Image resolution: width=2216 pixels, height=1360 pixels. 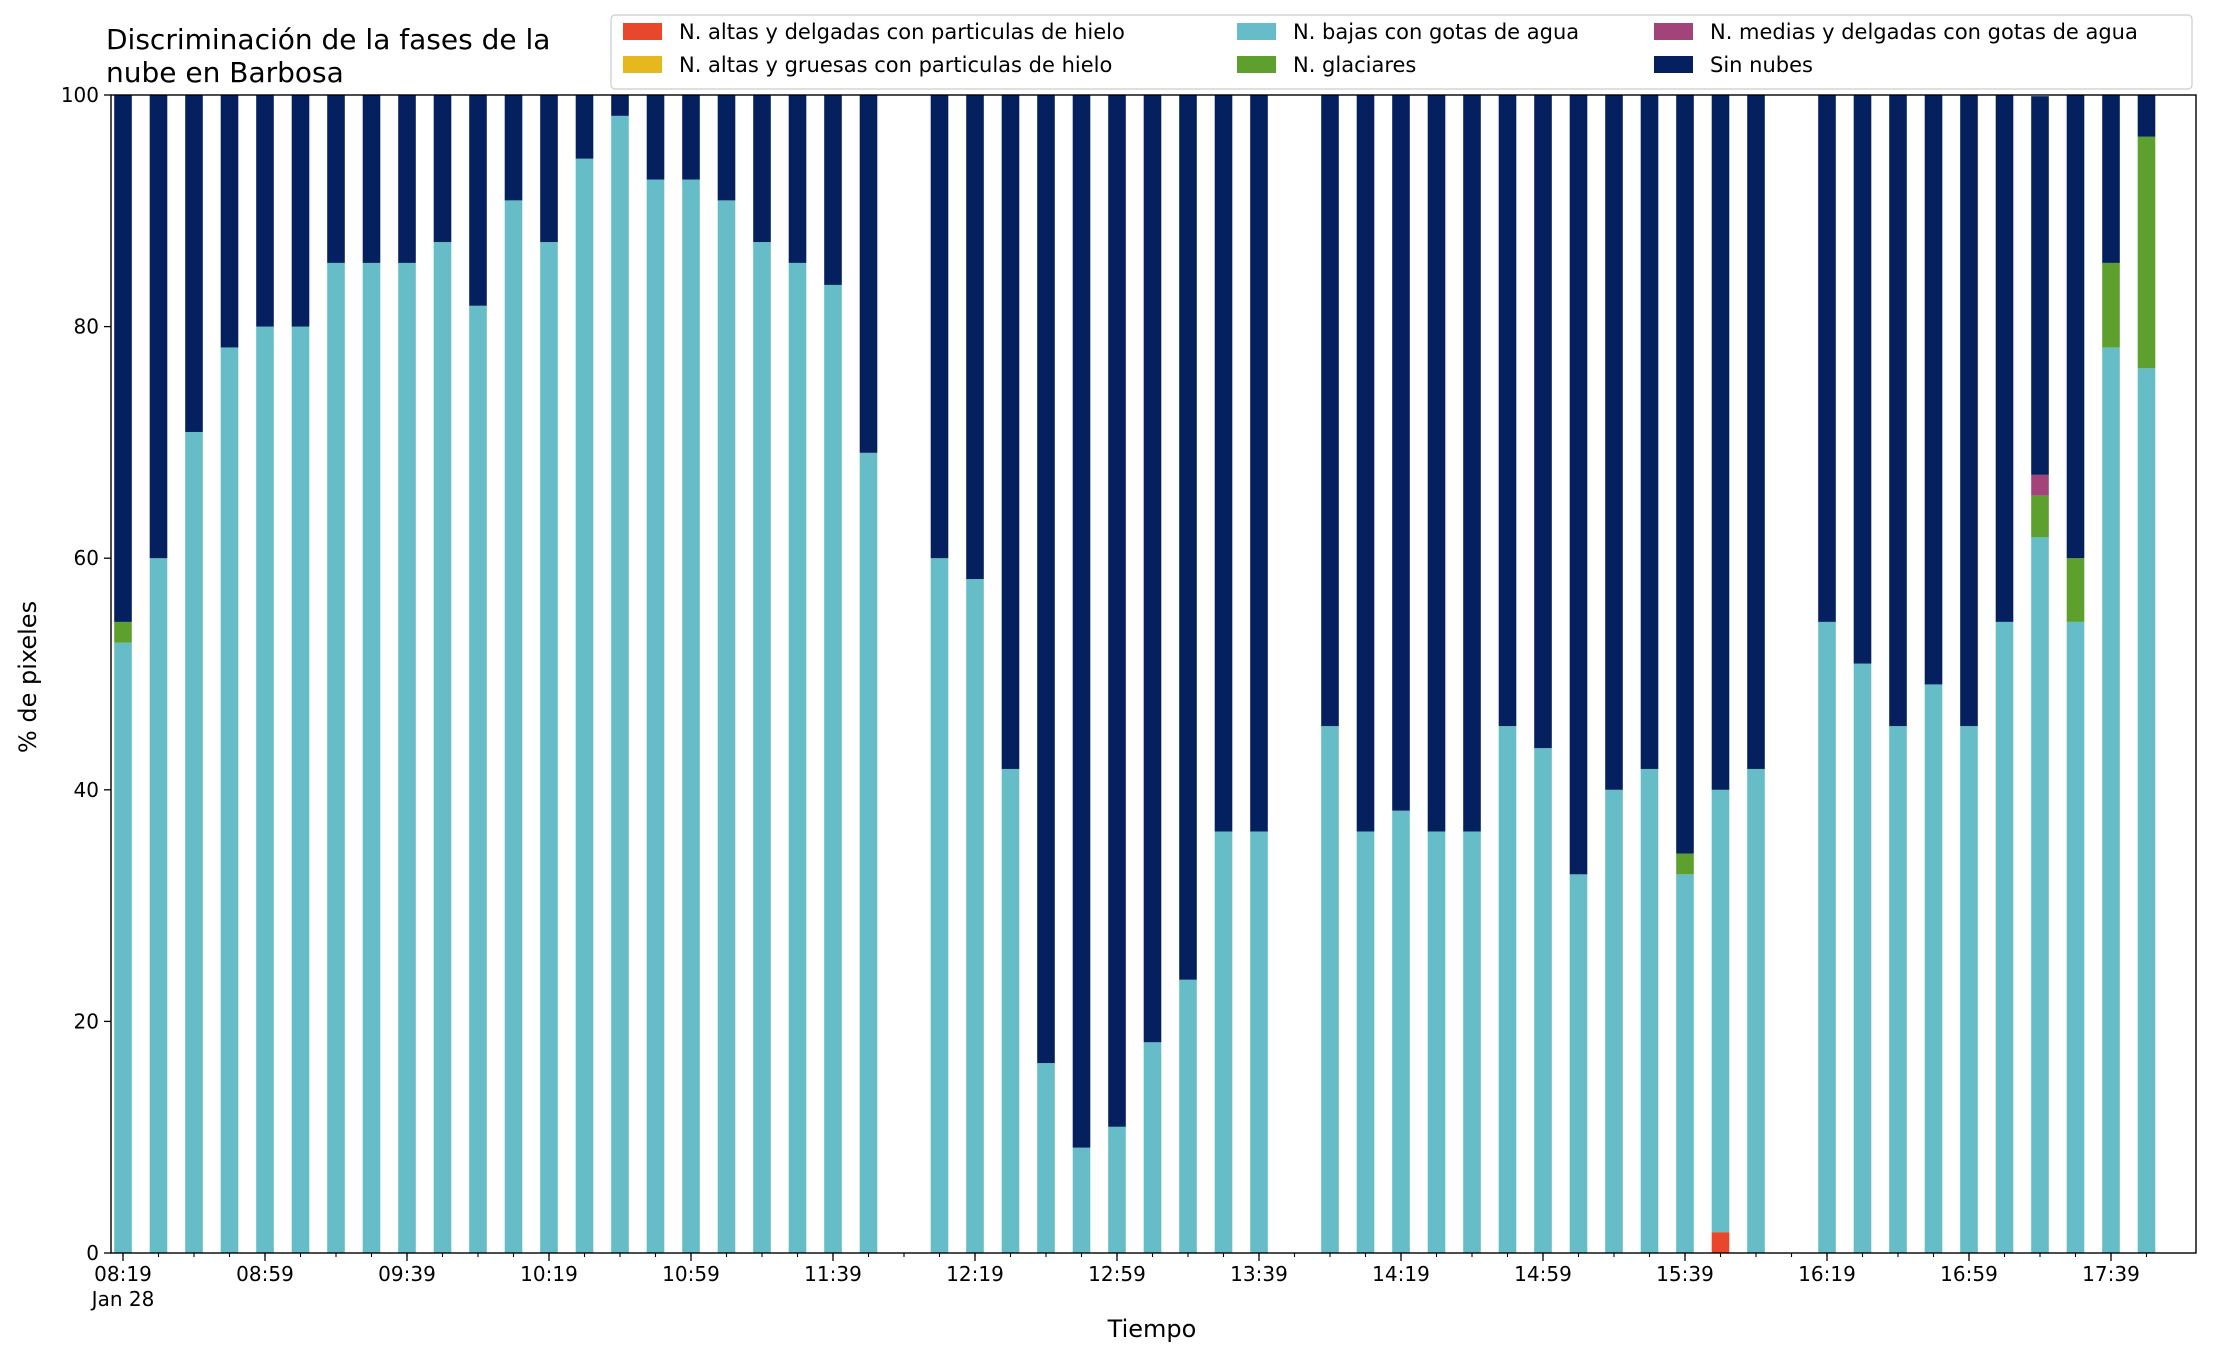 What do you see at coordinates (2111, 1274) in the screenshot?
I see `x-tick-label: 17:39` at bounding box center [2111, 1274].